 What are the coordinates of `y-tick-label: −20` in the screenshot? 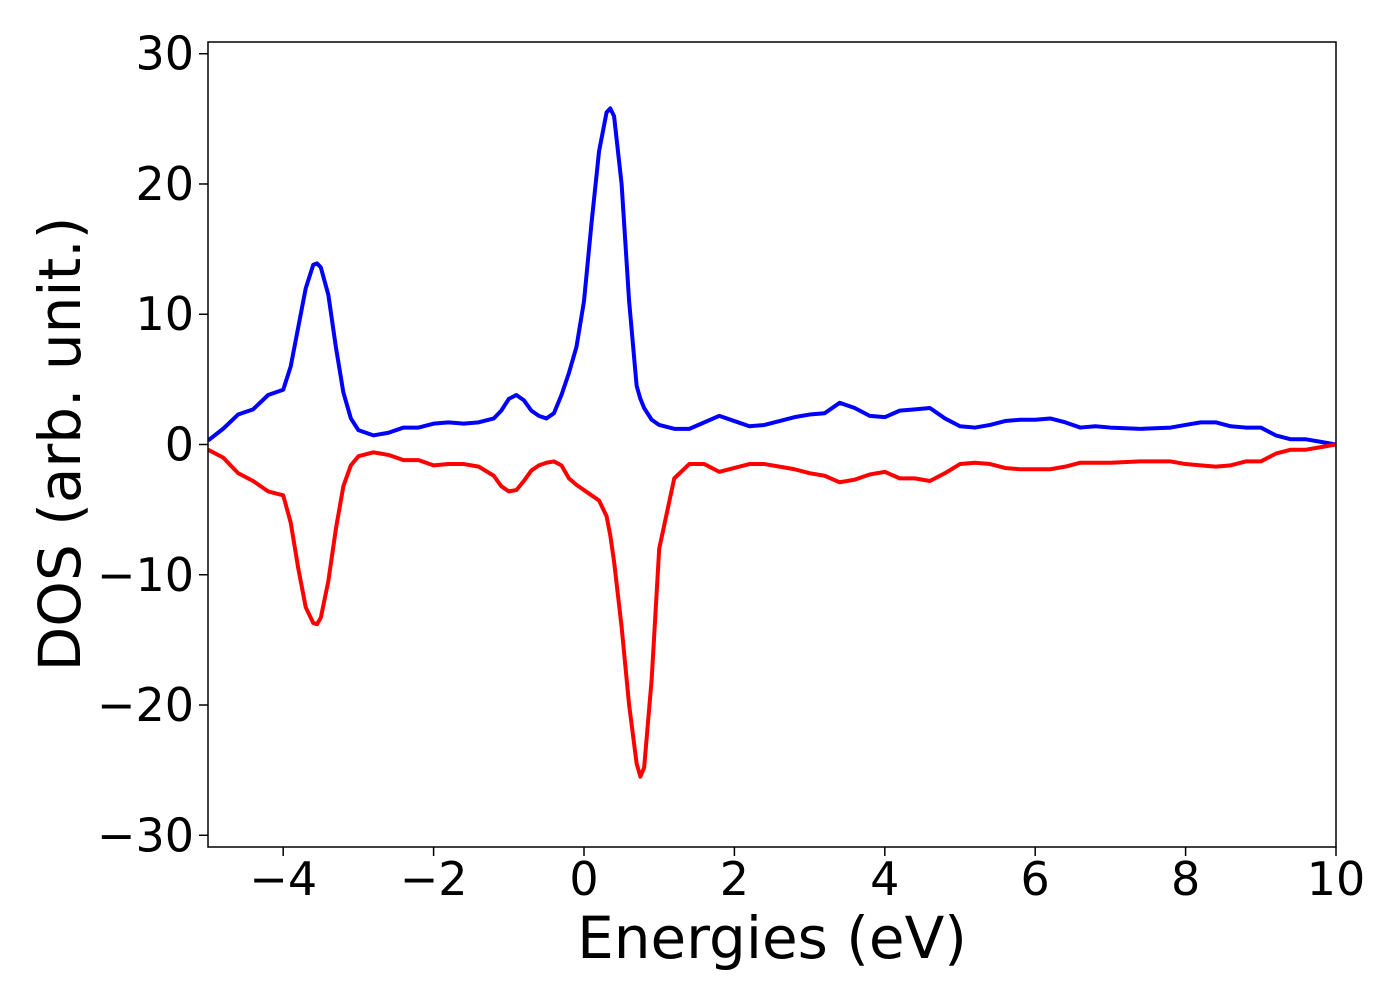 It's located at (145, 705).